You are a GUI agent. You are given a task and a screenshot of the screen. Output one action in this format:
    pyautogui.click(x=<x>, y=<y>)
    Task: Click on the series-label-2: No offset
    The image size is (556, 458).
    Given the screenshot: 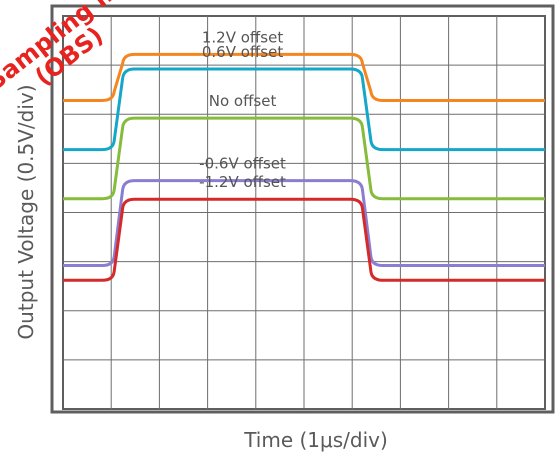 What is the action you would take?
    pyautogui.click(x=243, y=101)
    